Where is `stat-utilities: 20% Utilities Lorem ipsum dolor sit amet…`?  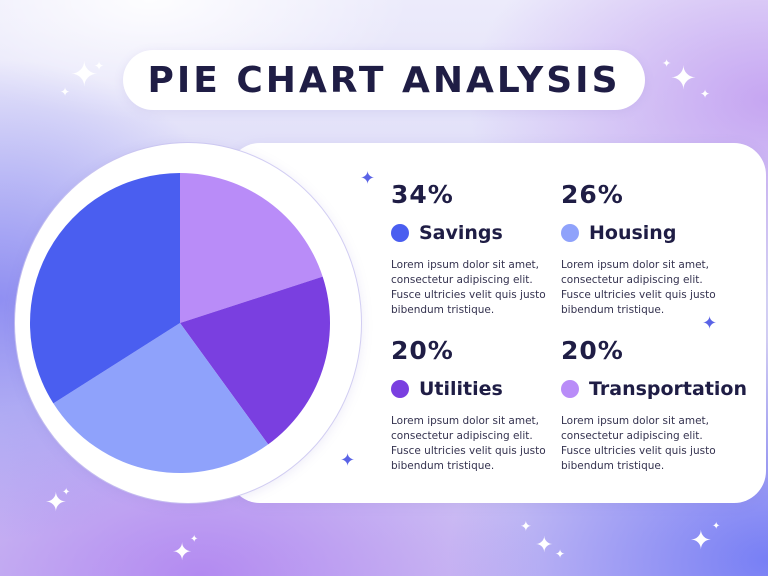
stat-utilities: 20% Utilities Lorem ipsum dolor sit amet… is located at coordinates (476, 405).